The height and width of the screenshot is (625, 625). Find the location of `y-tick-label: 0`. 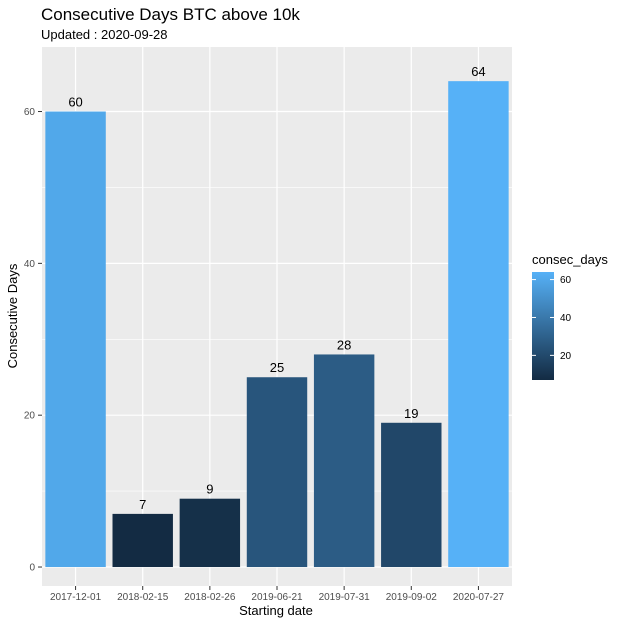

y-tick-label: 0 is located at coordinates (32, 568).